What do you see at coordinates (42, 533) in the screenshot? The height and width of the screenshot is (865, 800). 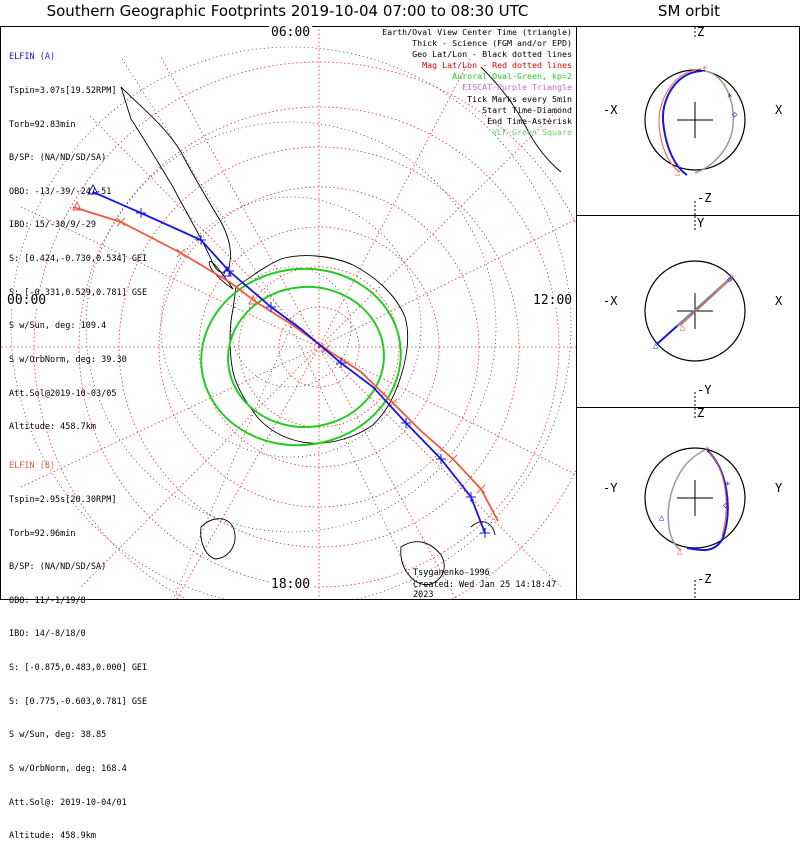 I see `elfin-b-line: Torb=92.96min` at bounding box center [42, 533].